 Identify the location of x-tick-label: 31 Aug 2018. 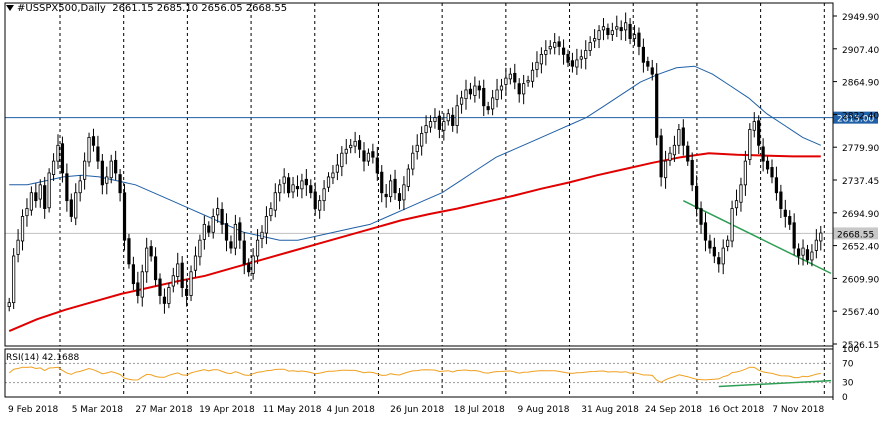
(610, 410).